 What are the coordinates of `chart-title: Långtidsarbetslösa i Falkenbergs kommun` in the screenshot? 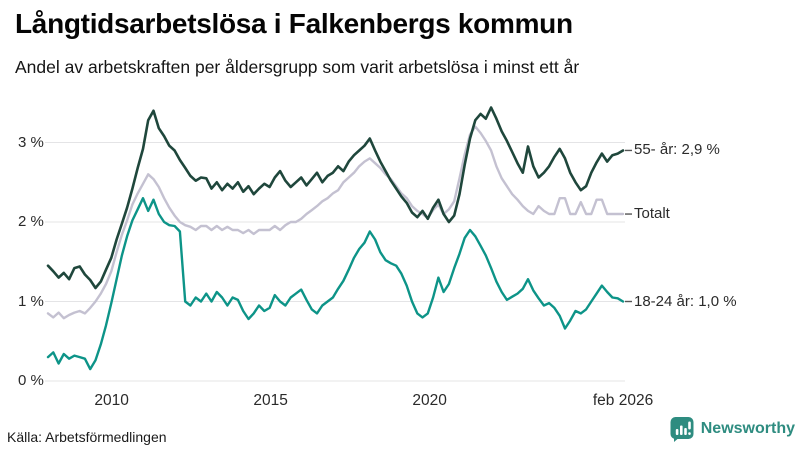 It's located at (294, 23).